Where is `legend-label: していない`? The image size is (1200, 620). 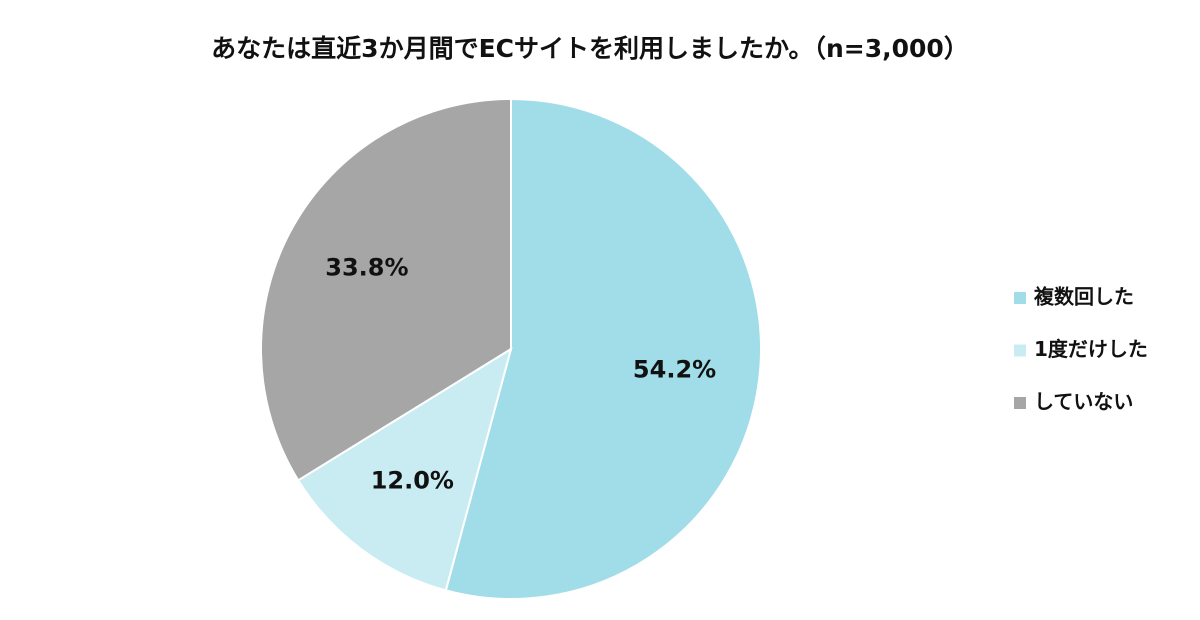
legend-label: していない is located at coordinates (1083, 402).